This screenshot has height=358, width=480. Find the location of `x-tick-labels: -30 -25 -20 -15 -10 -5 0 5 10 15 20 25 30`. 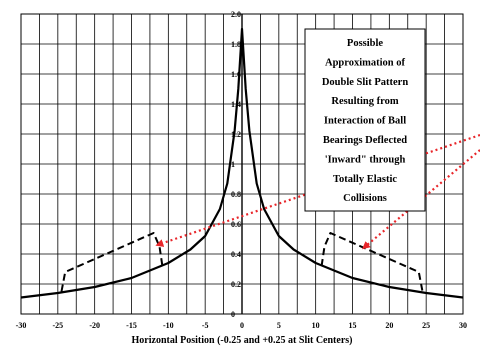

x-tick-labels: -30 -25 -20 -15 -10 -5 0 5 10 15 20 25 30 is located at coordinates (241, 325).